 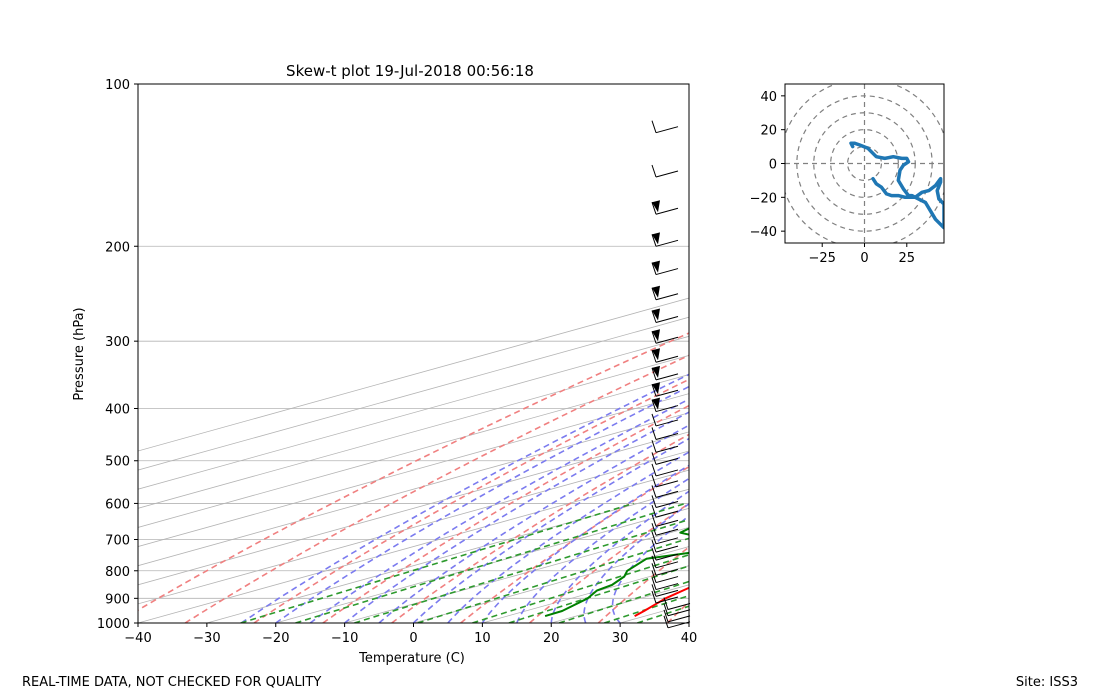 I want to click on quality-note: REAL-TIME DATA, NOT CHECKED FOR QUALITY, so click(x=171, y=682).